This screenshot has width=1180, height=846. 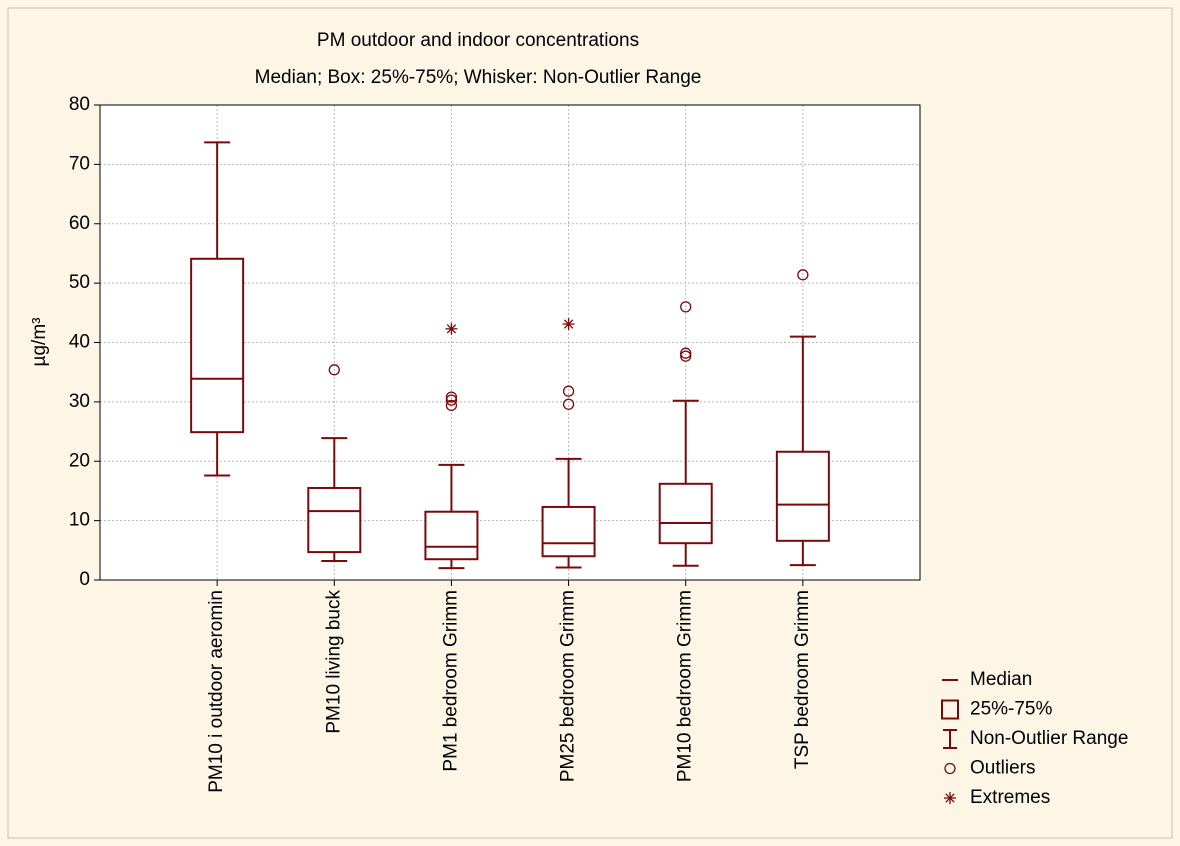 I want to click on x-tick-label: PM1 bedroom Grimm, so click(x=450, y=681).